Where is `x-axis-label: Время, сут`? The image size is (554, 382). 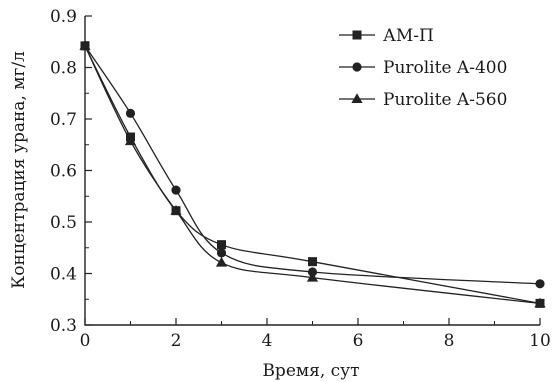 x-axis-label: Время, сут is located at coordinates (310, 371).